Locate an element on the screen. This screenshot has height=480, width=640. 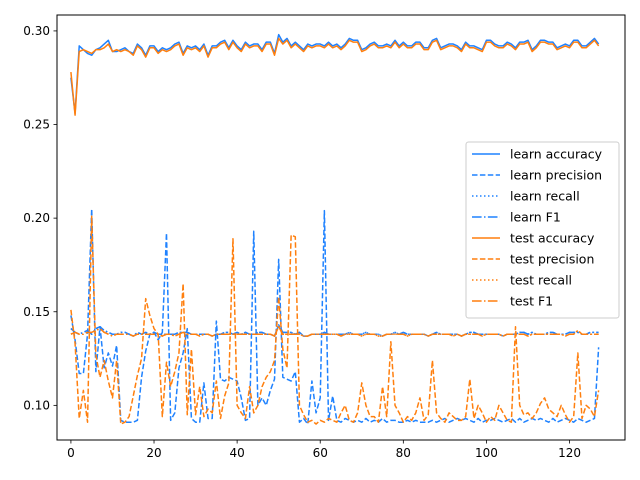
legend-label-test-precision: test precision is located at coordinates (552, 259).